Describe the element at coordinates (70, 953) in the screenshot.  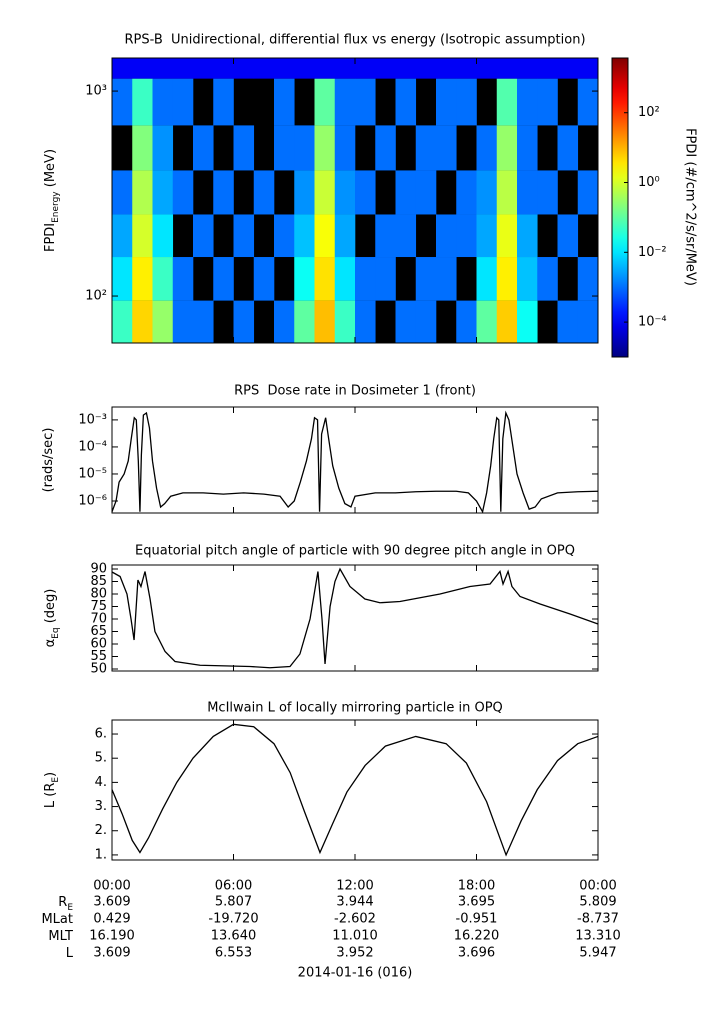
I see `ephemeris-label-part: L` at that location.